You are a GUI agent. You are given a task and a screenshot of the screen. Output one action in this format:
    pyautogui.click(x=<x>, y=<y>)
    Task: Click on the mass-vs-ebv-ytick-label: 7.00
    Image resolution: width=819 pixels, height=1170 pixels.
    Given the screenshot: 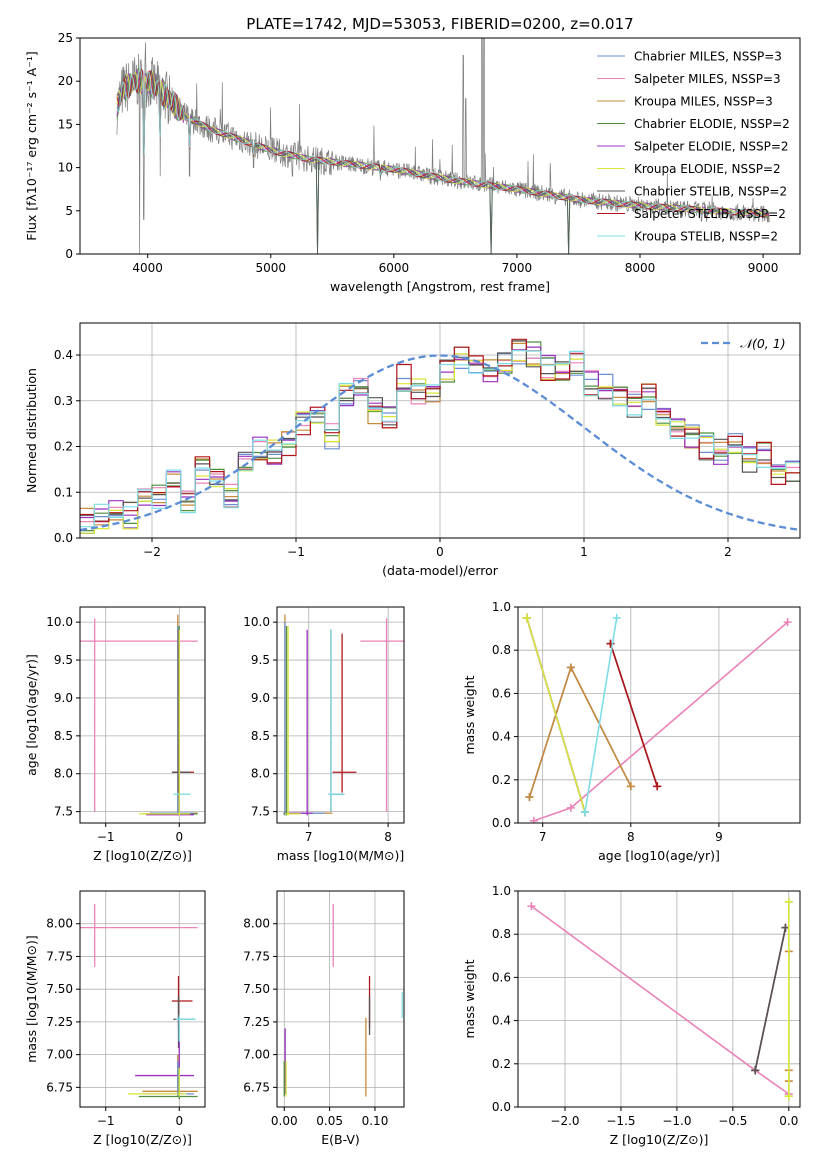 What is the action you would take?
    pyautogui.click(x=256, y=1055)
    